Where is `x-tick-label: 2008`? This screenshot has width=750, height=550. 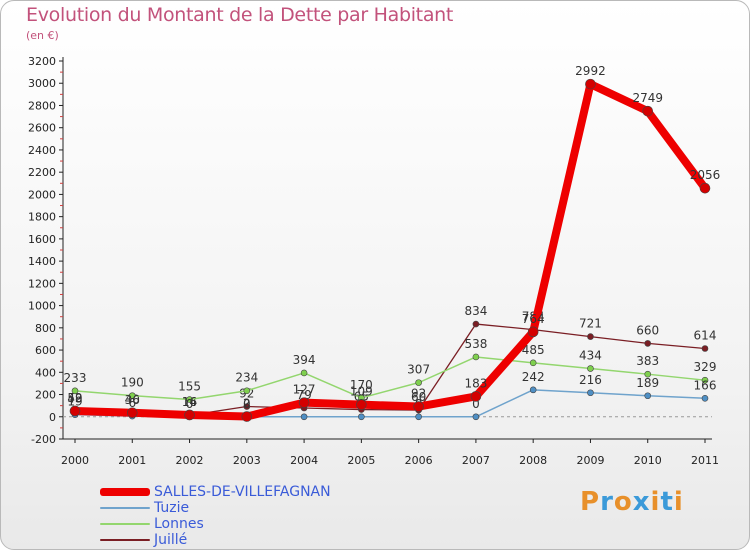
x-tick-label: 2008 is located at coordinates (533, 460).